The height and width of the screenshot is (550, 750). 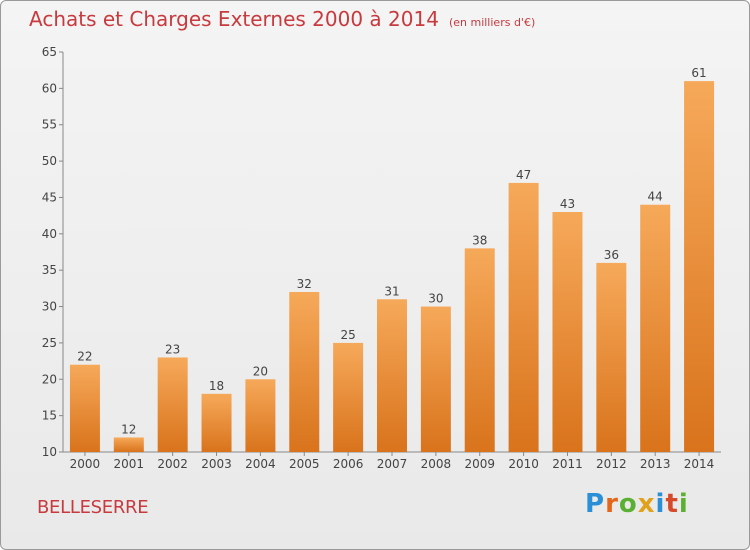 I want to click on logo-letter: x, so click(x=646, y=504).